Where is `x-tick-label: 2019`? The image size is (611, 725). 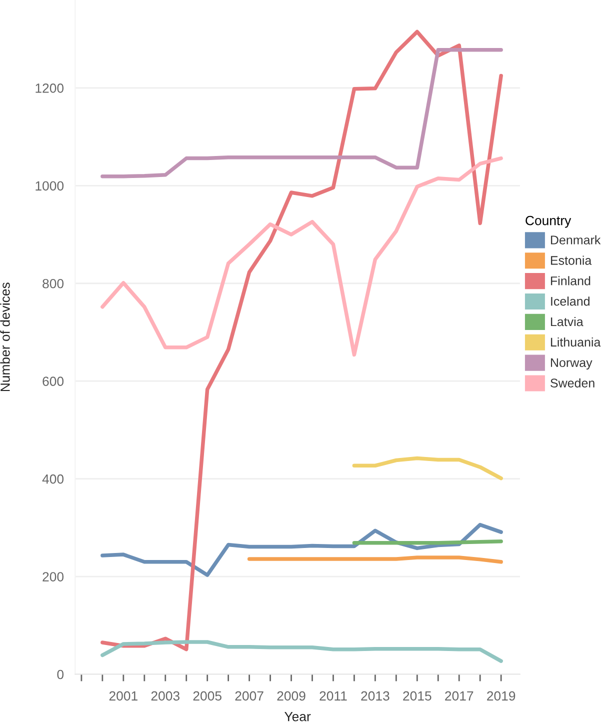
x-tick-label: 2019 is located at coordinates (501, 696).